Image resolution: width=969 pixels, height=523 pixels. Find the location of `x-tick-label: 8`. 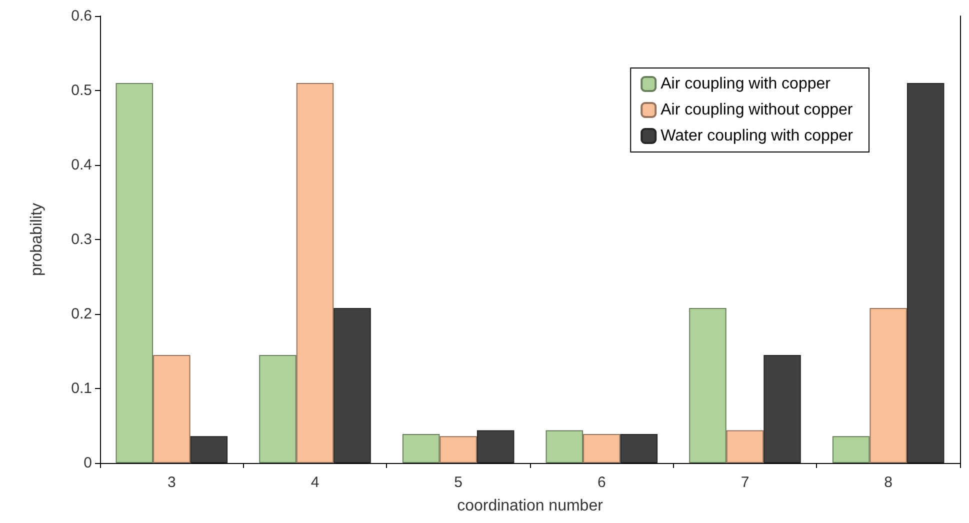

x-tick-label: 8 is located at coordinates (888, 482).